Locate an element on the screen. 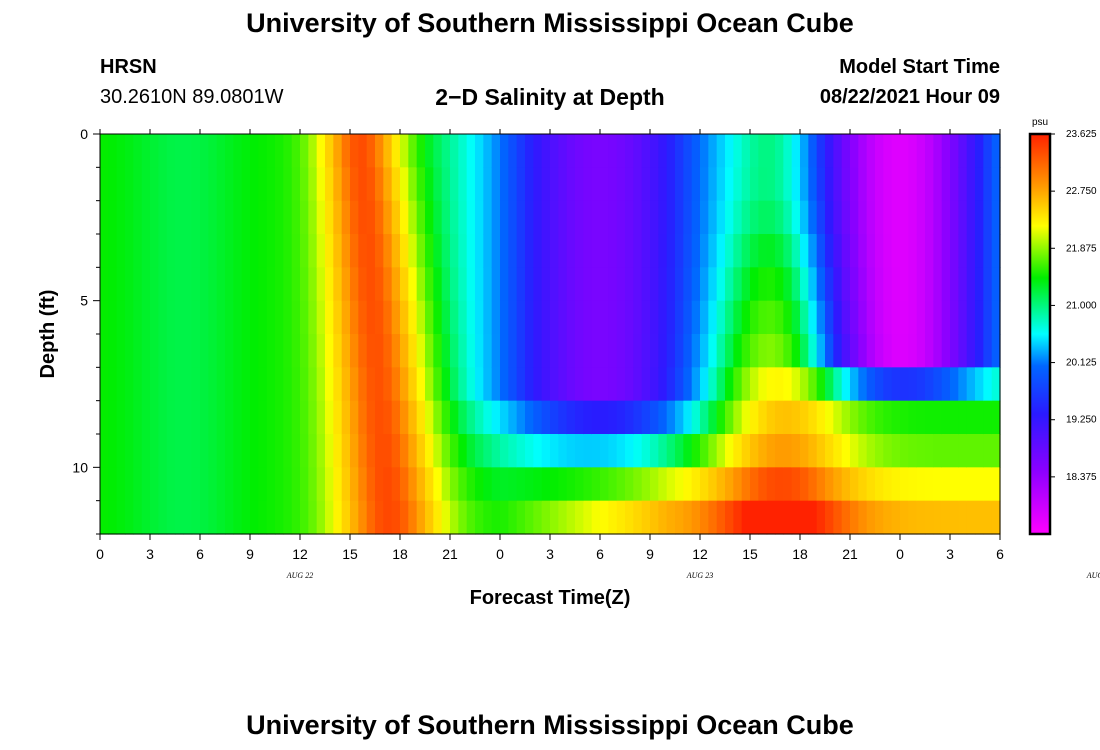 The width and height of the screenshot is (1100, 750). date-label: AUG 24 is located at coordinates (1093, 575).